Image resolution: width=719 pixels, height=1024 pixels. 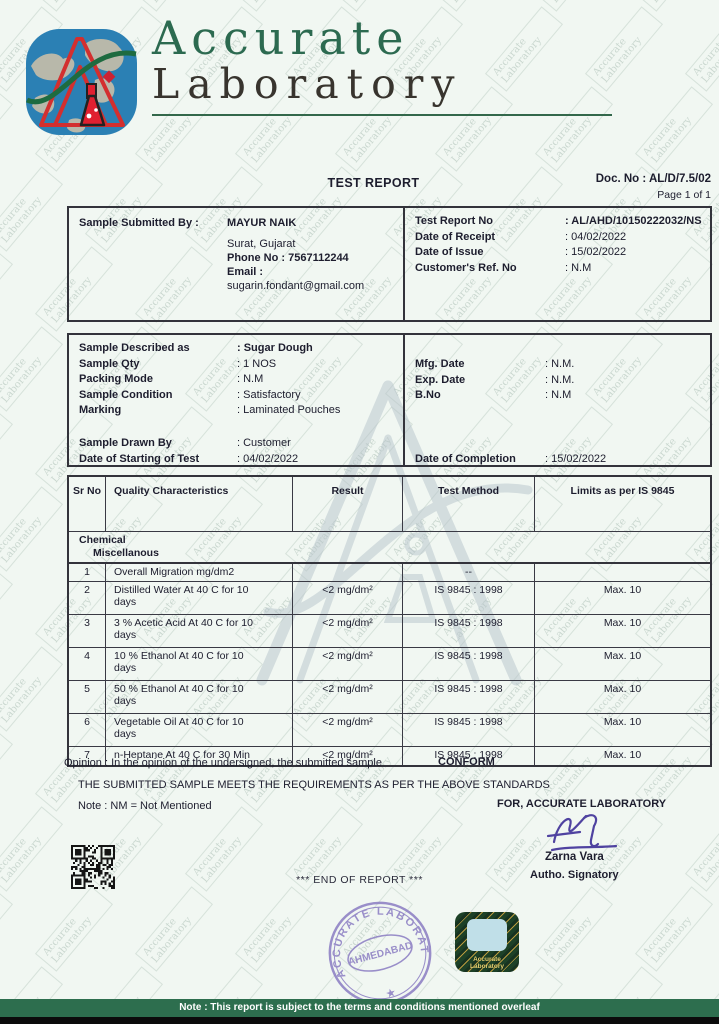 I want to click on detail-label: B.No, so click(x=428, y=395).